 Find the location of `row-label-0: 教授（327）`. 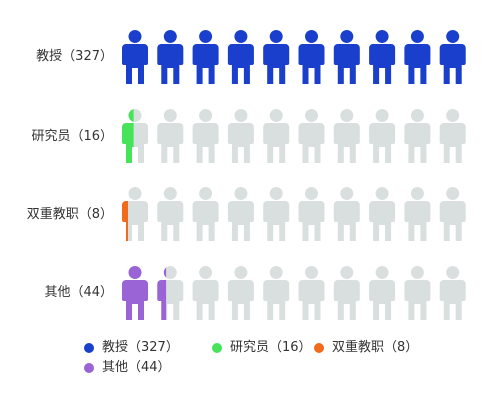

row-label-0: 教授（327） is located at coordinates (74, 56).